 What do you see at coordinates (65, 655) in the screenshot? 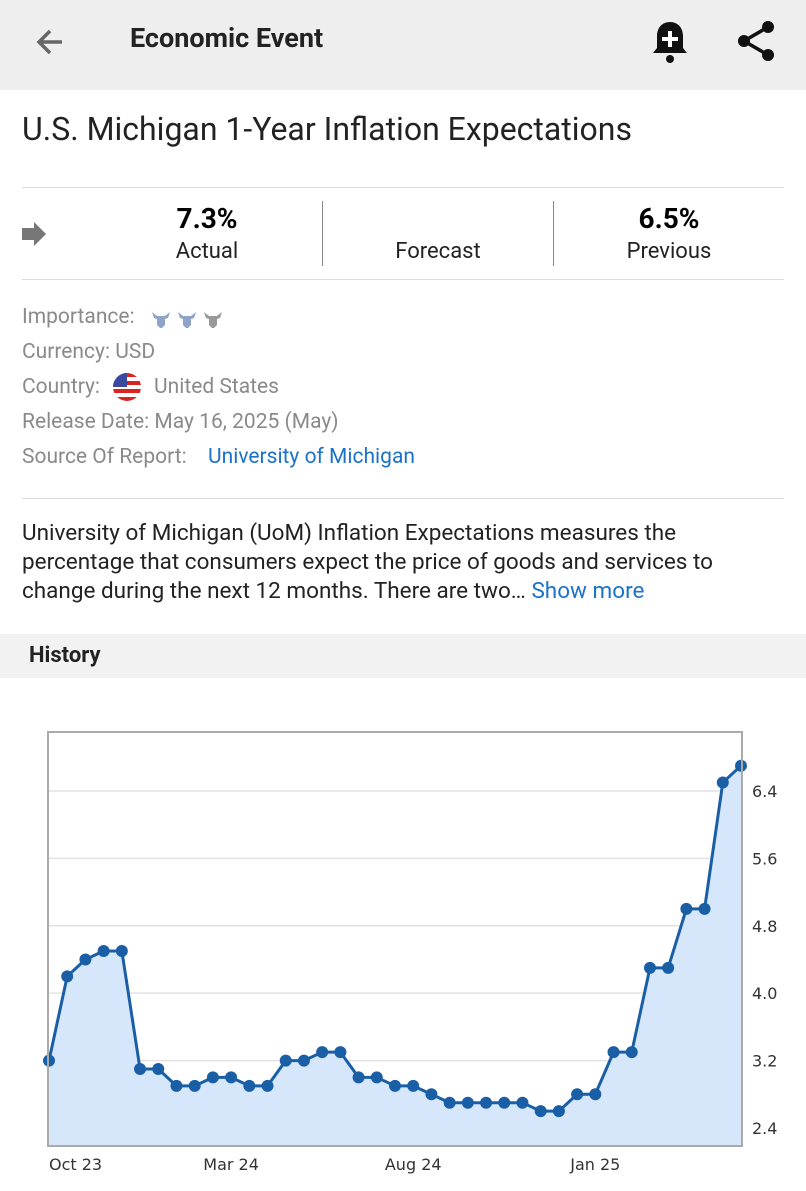
I see `section-title: History` at bounding box center [65, 655].